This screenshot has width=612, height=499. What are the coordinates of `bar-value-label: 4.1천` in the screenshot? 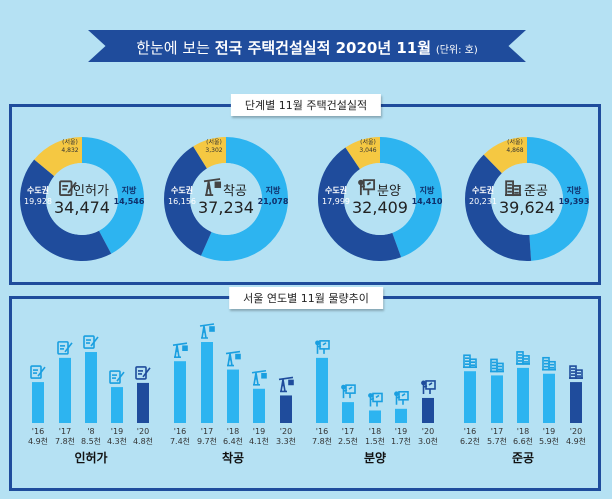 It's located at (259, 441).